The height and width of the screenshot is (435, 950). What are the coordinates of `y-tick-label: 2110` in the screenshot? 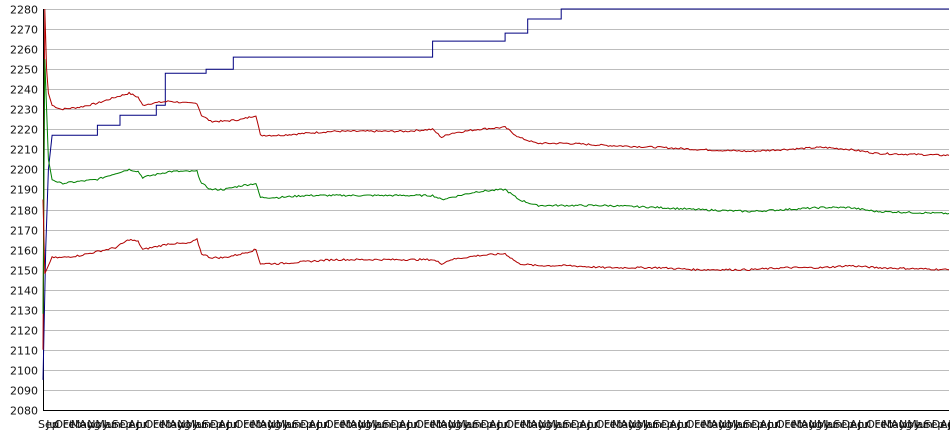 It's located at (24, 351).